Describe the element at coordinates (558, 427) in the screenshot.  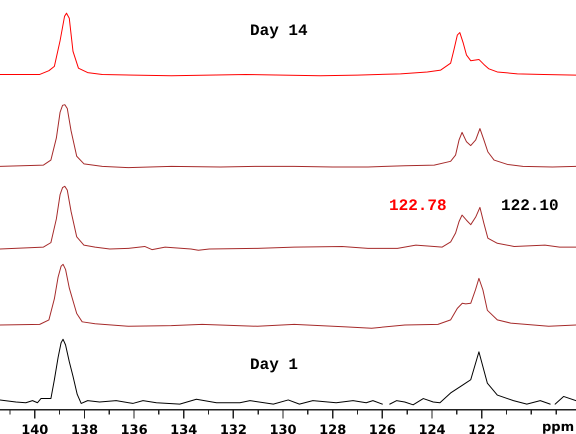
I see `x-axis-title: ppm` at that location.